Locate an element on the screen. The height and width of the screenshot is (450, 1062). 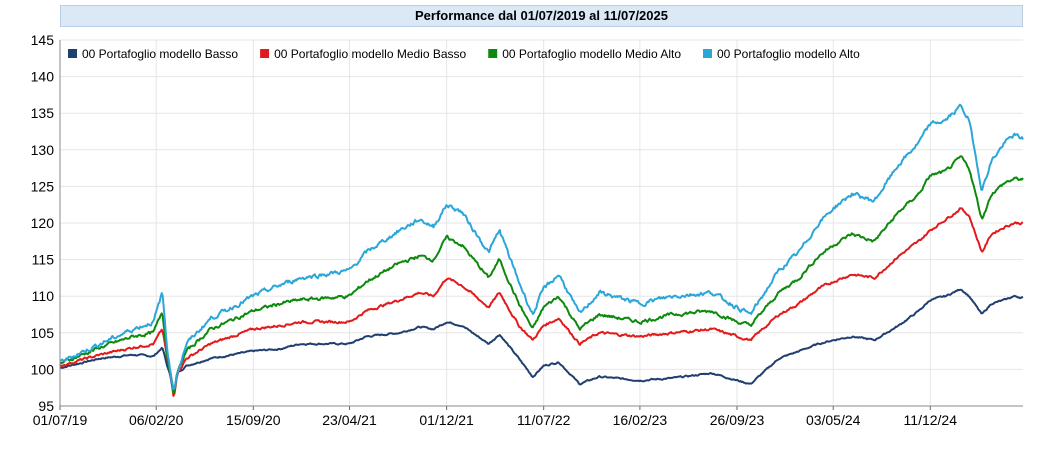
y-tick-label: 130 is located at coordinates (43, 150).